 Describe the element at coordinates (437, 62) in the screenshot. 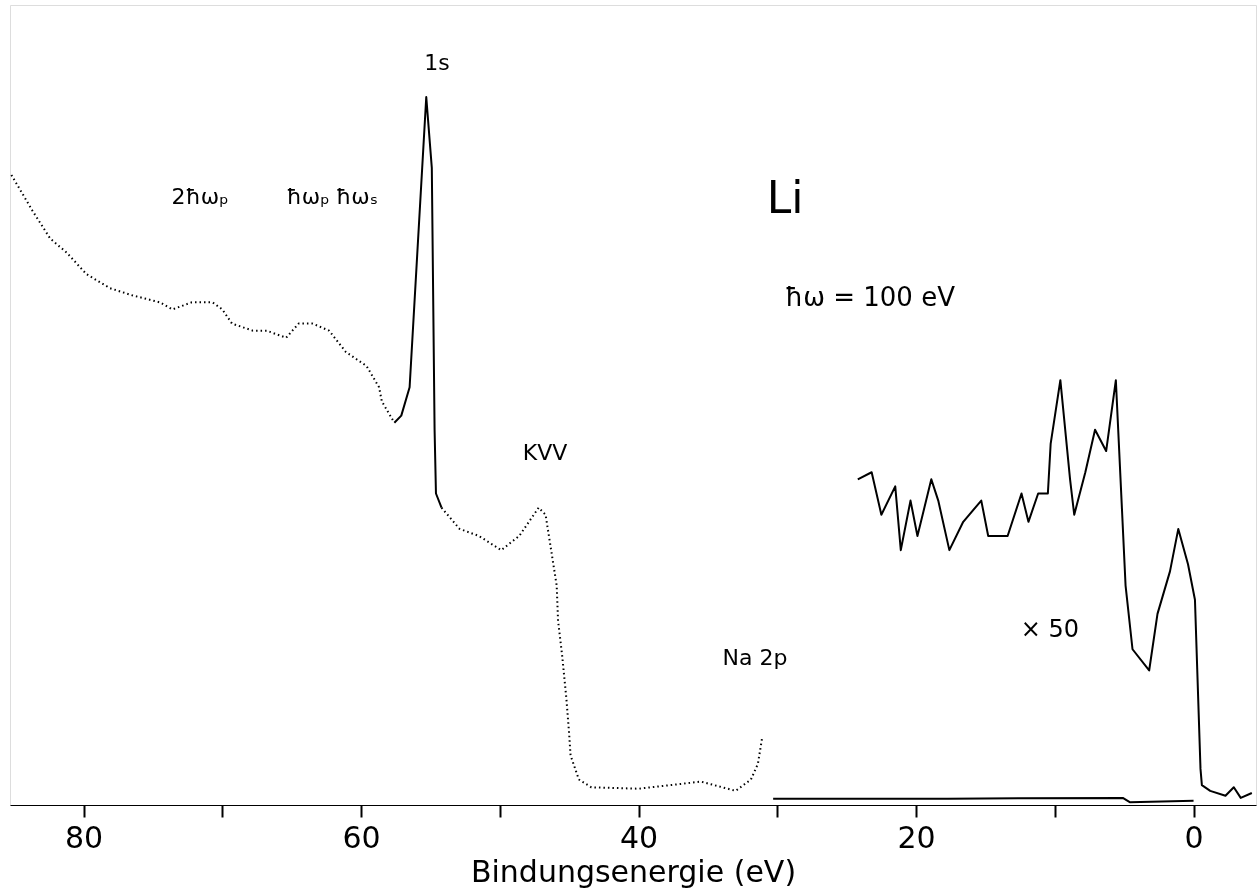

I see `text: 1s` at that location.